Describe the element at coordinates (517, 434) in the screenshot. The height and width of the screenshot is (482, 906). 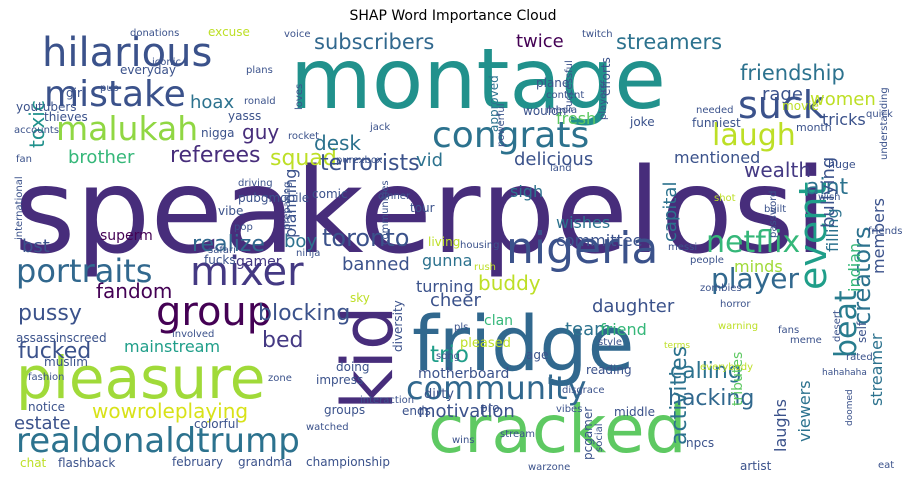
I see `word-stream: stream` at that location.